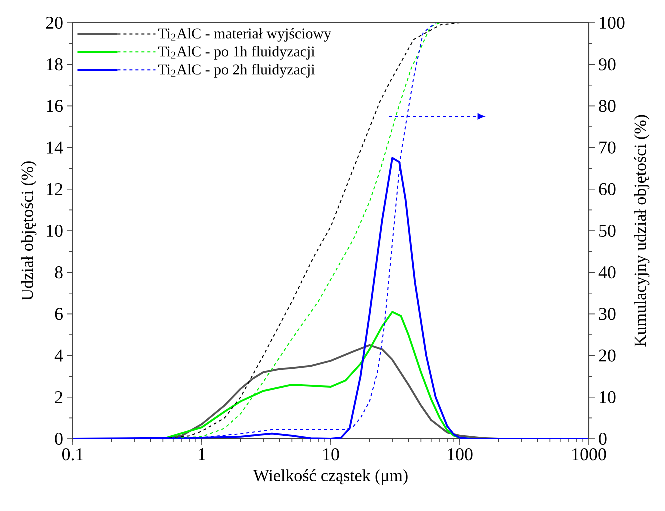 The image size is (665, 511). What do you see at coordinates (245, 35) in the screenshot?
I see `legend-label: Ti$_{2}$AlC - materiał wyjściowy` at bounding box center [245, 35].